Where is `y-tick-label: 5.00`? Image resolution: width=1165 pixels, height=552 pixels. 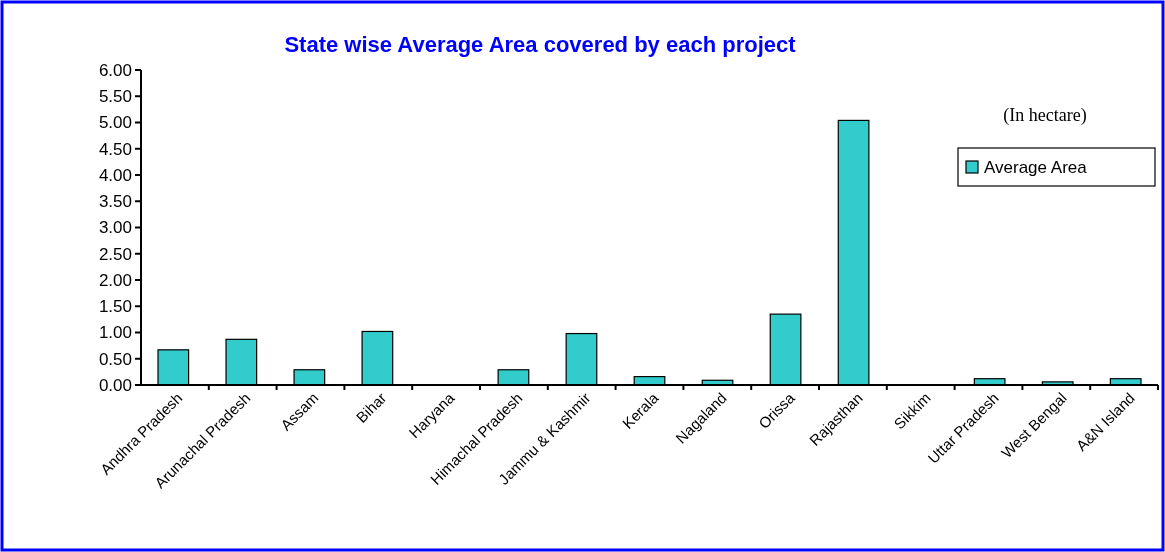
y-tick-label: 5.00 is located at coordinates (115, 123).